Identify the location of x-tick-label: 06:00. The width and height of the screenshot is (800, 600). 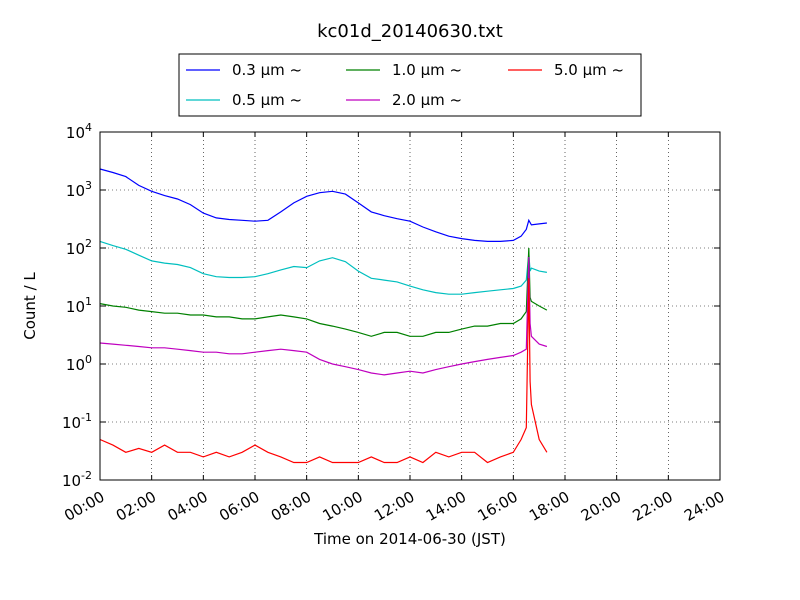
(239, 506).